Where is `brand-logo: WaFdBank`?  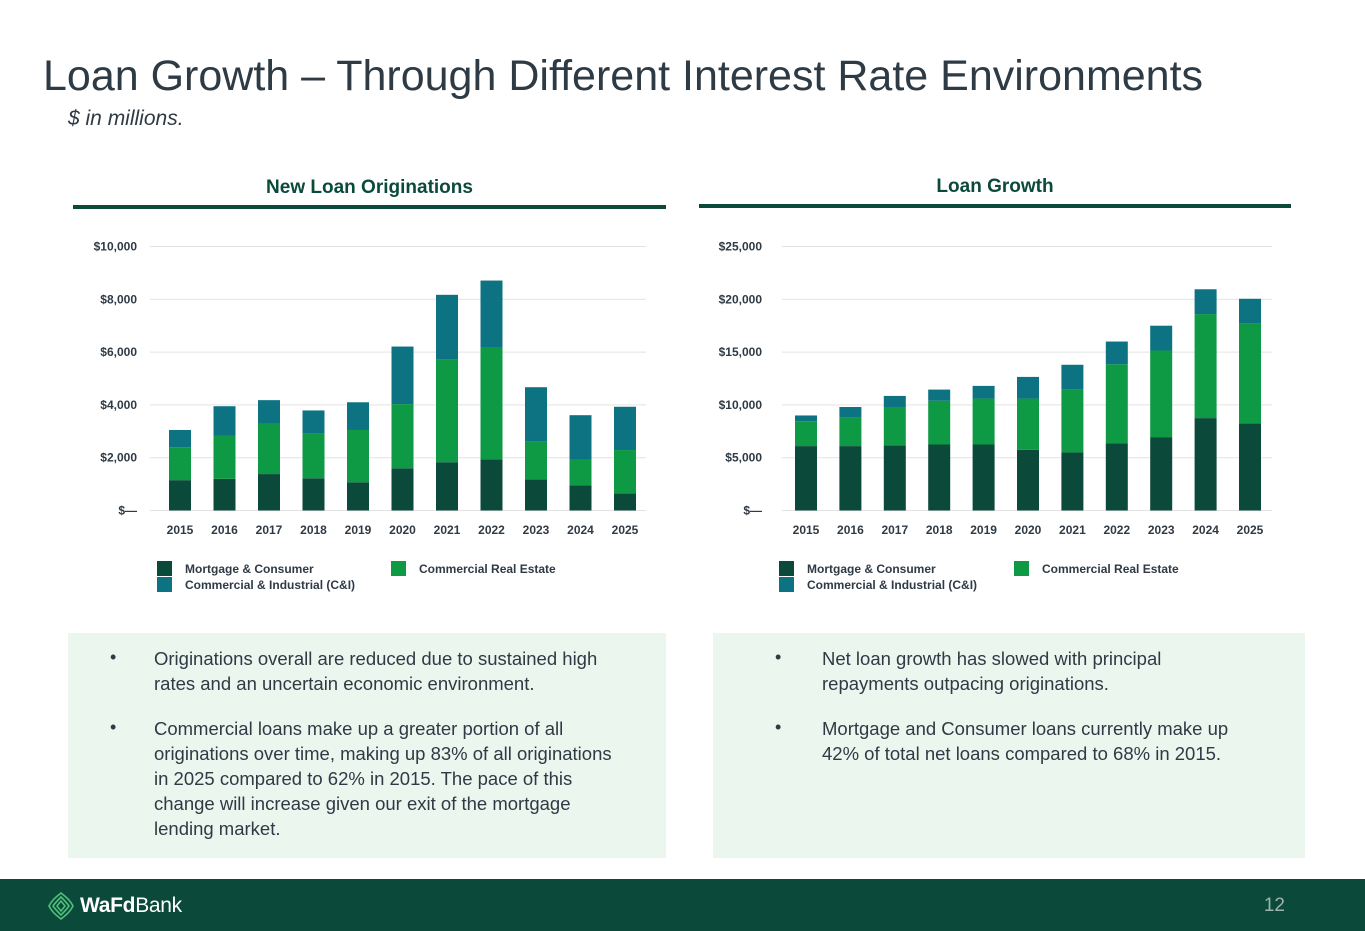 brand-logo: WaFdBank is located at coordinates (114, 906).